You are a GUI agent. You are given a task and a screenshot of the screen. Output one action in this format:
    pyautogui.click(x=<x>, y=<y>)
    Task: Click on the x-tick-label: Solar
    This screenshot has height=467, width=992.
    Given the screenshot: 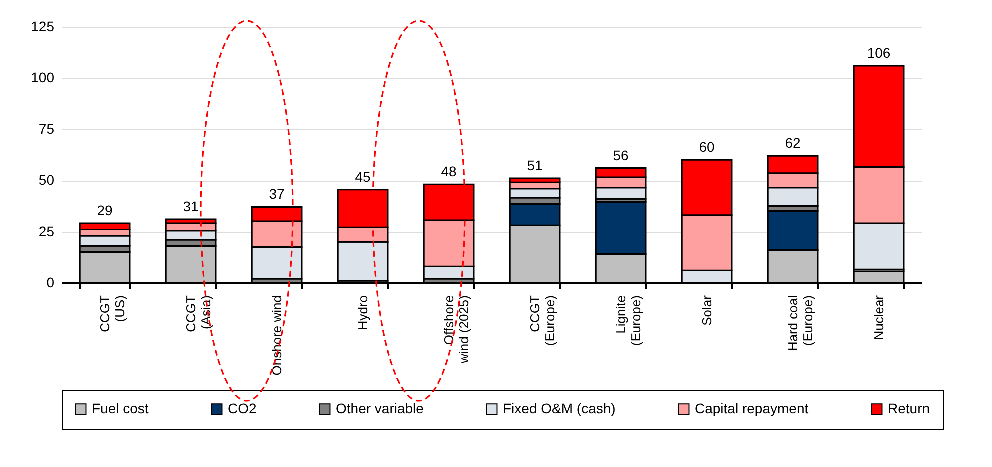 What is the action you would take?
    pyautogui.click(x=707, y=310)
    